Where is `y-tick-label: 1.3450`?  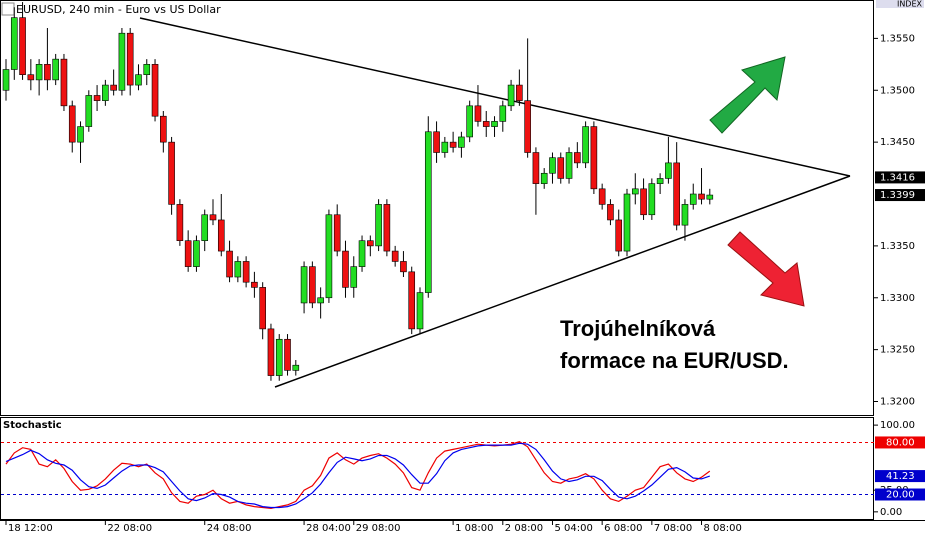
y-tick-label: 1.3450 is located at coordinates (897, 142).